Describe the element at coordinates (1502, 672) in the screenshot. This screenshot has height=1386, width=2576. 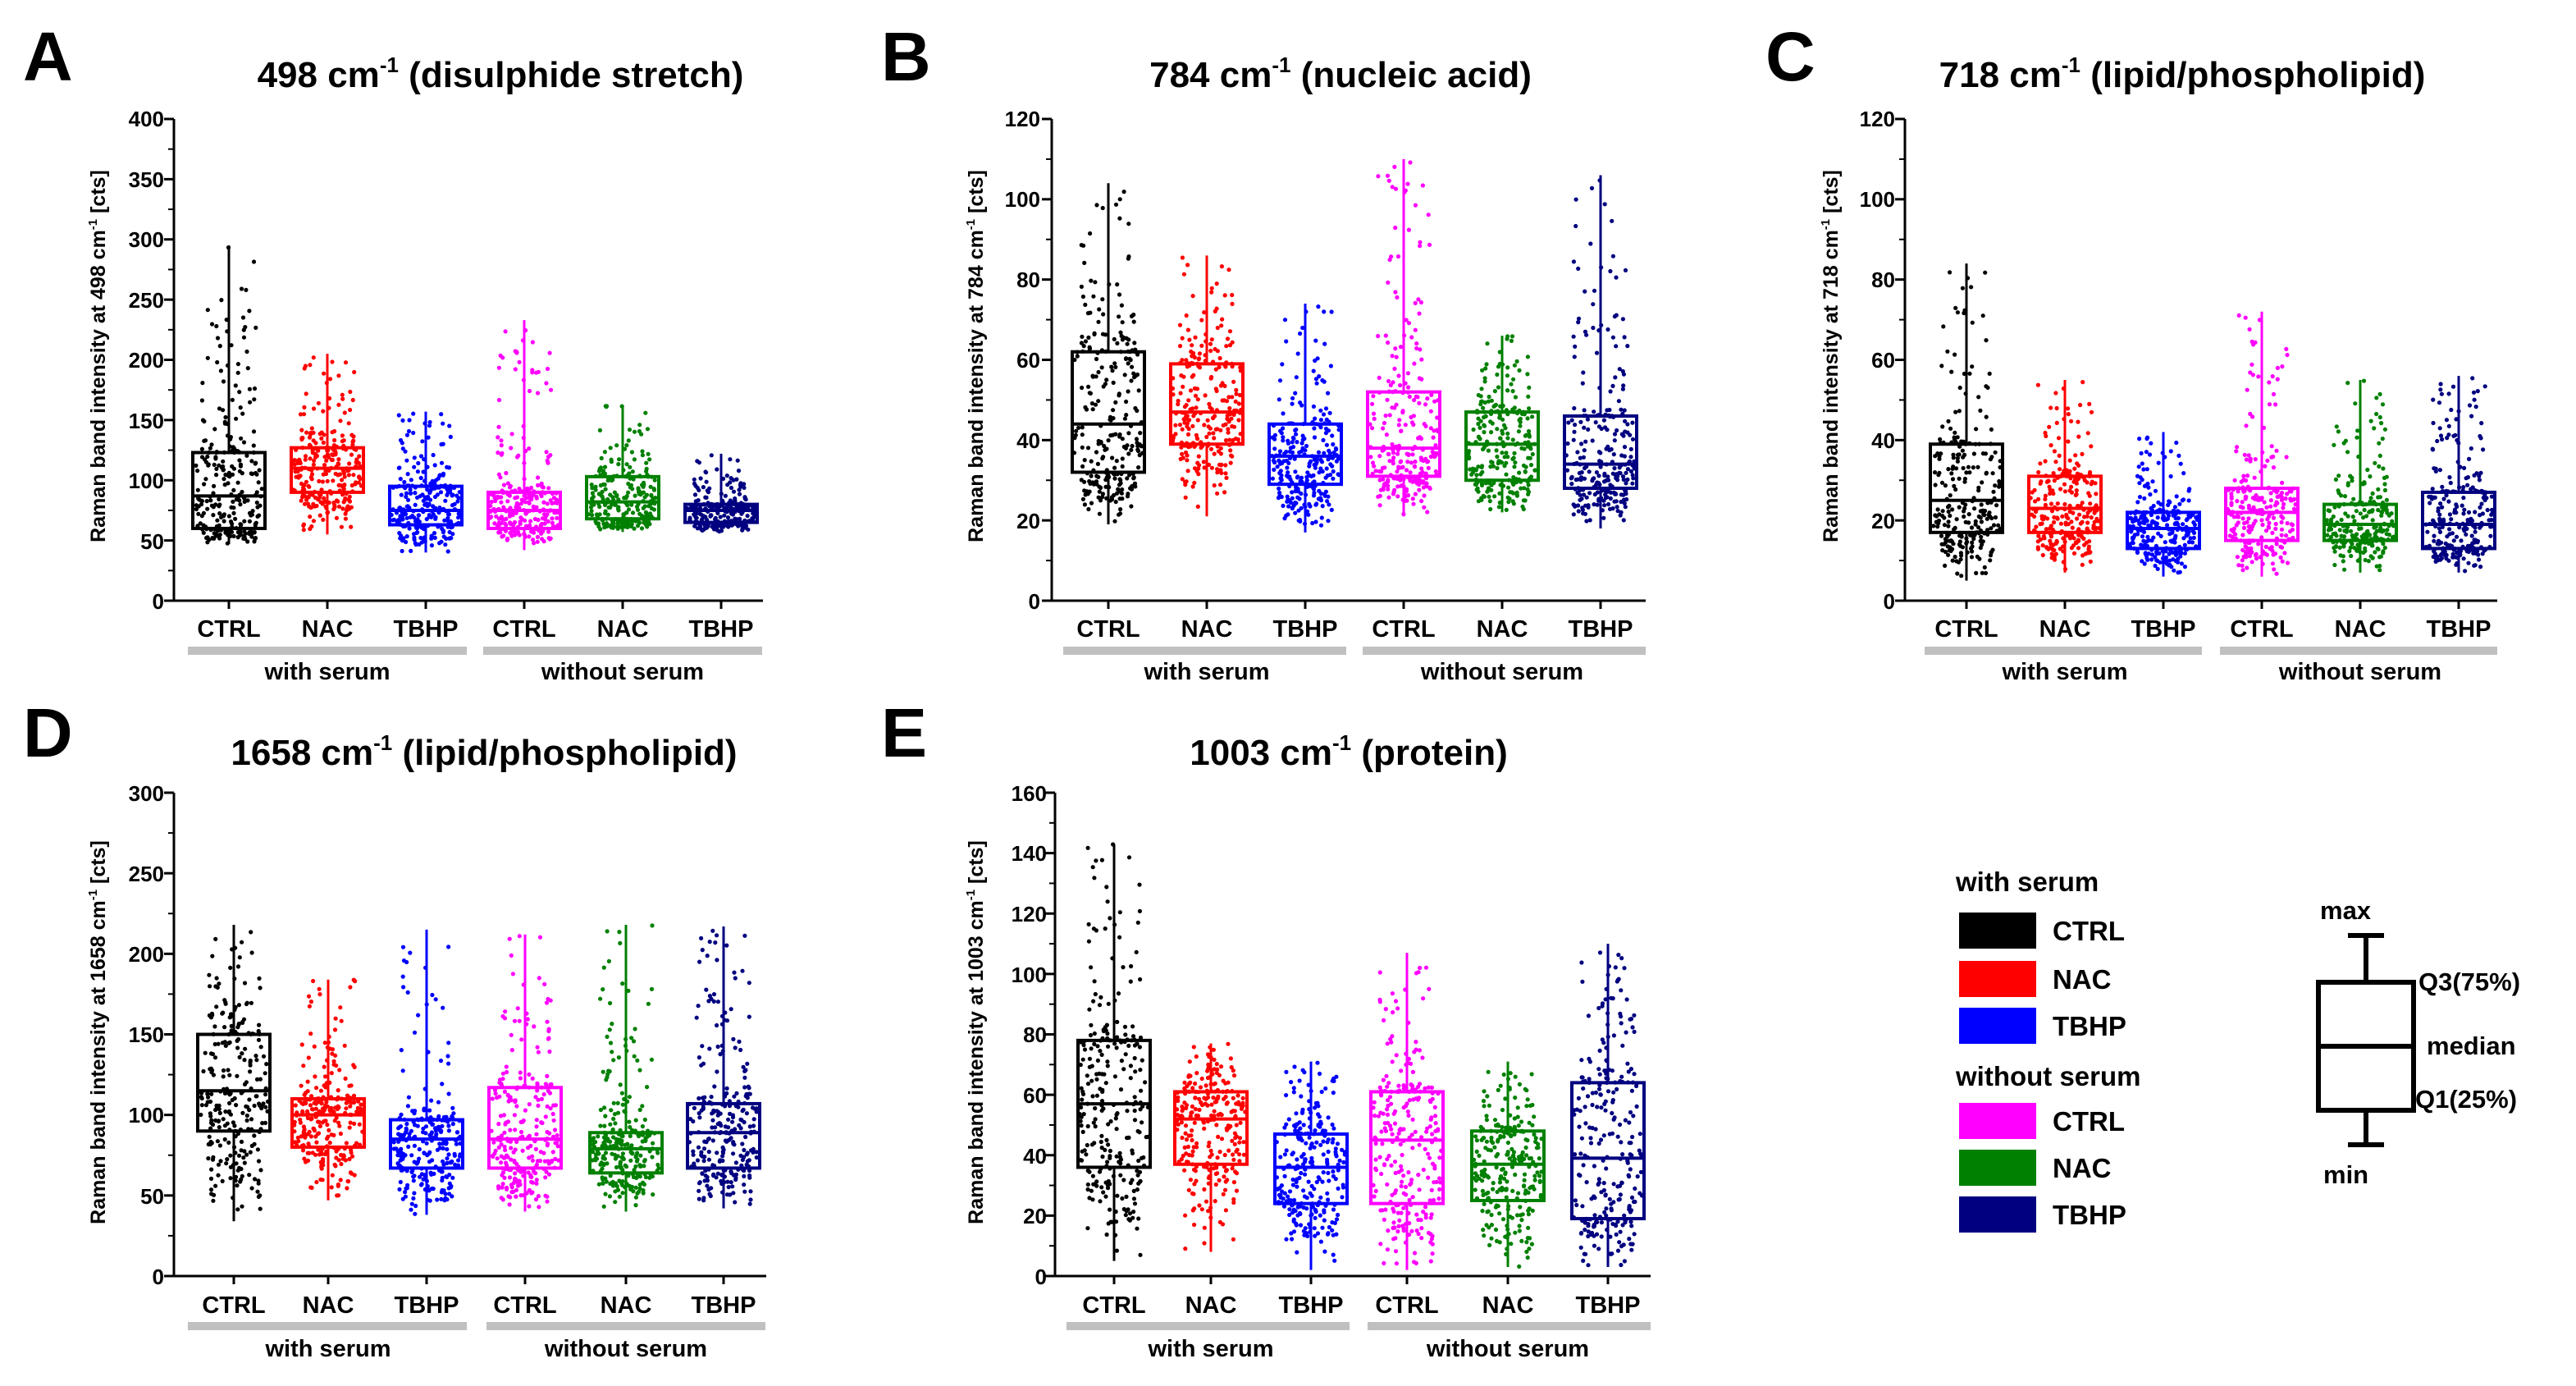
I see `group-label-without-serum: without serum` at that location.